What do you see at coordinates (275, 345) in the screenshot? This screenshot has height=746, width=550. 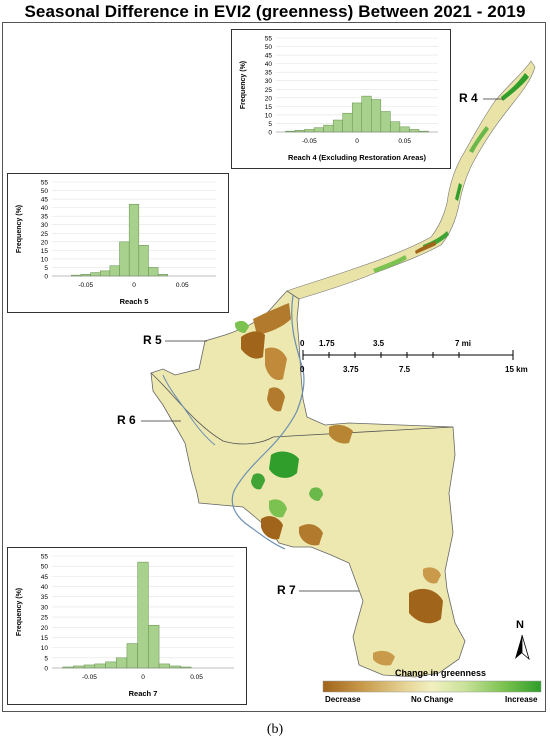 I see `scale-mile-labels: 0 1.75 3.5 7 mi` at bounding box center [275, 345].